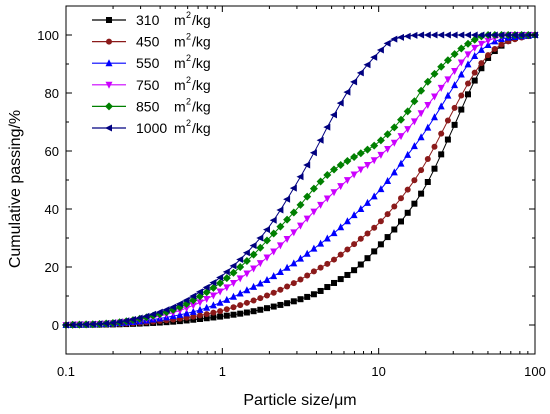  Describe the element at coordinates (55, 325) in the screenshot. I see `y-tick-label: 0` at that location.